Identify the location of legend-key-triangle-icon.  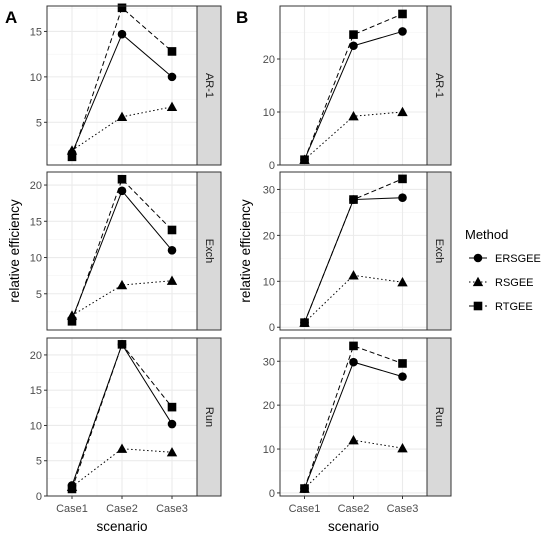
(478, 281).